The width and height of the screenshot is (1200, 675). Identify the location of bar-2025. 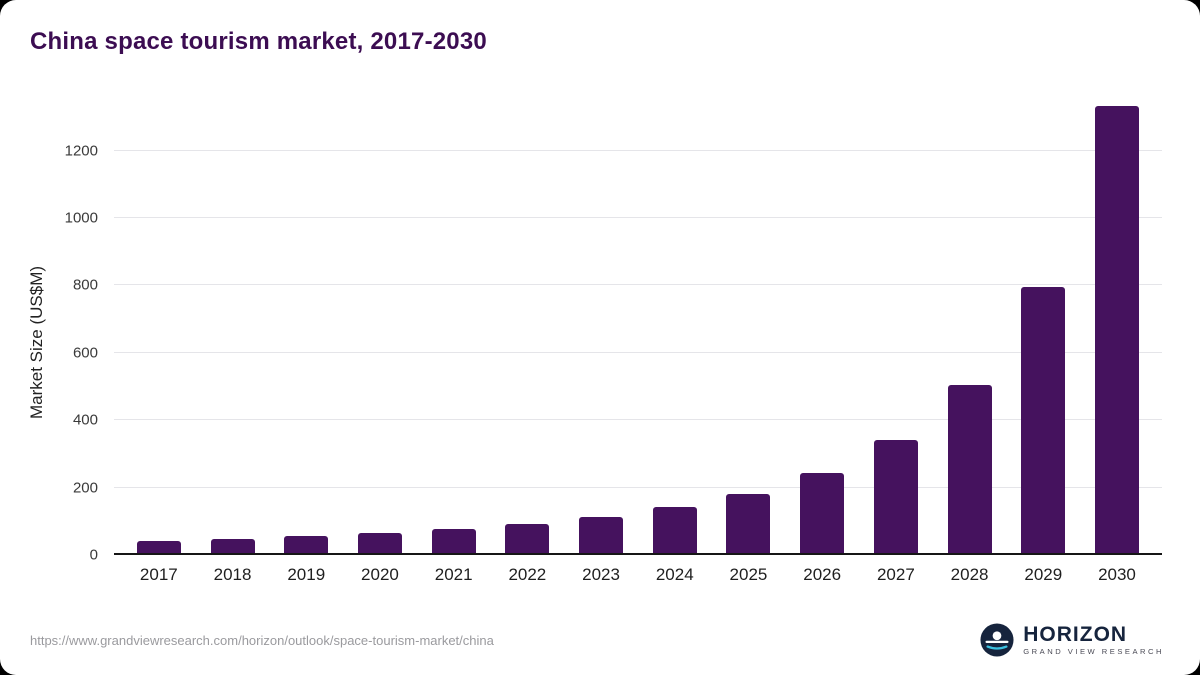
(748, 524).